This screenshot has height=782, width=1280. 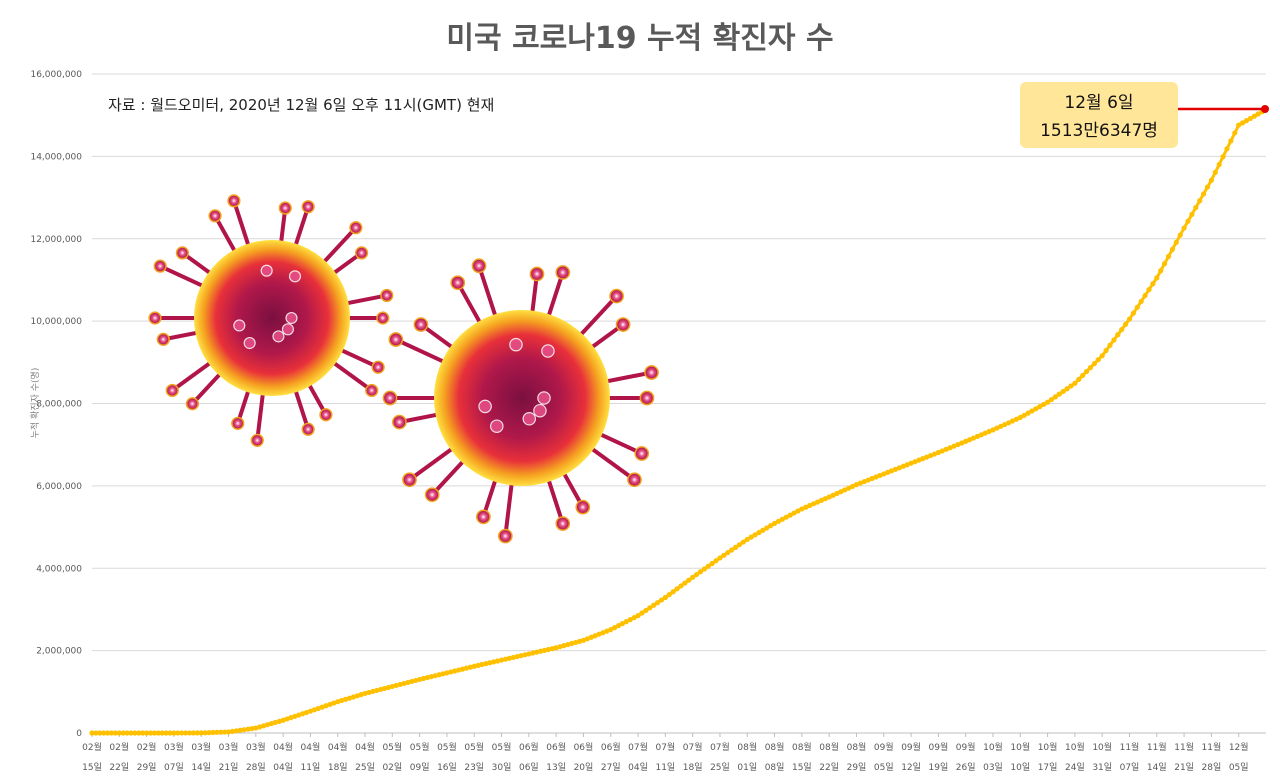 What do you see at coordinates (884, 767) in the screenshot?
I see `x-tick-label-day: 05일` at bounding box center [884, 767].